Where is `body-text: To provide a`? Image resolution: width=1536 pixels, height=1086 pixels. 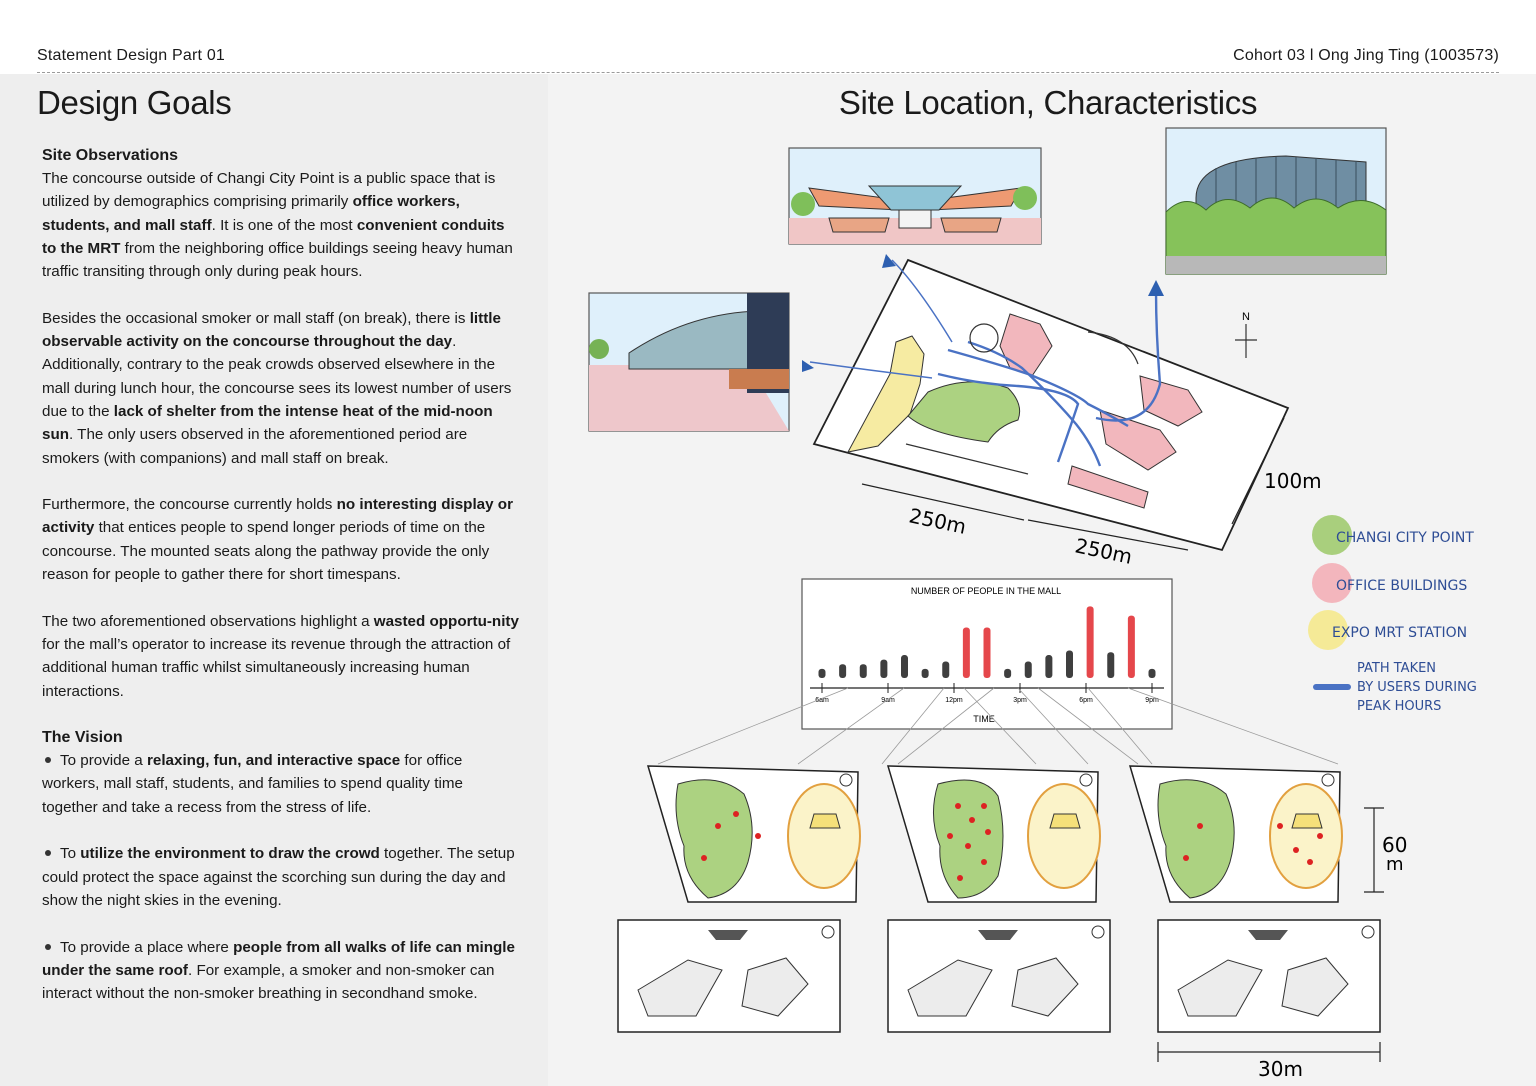 body-text: To provide a is located at coordinates (103, 761).